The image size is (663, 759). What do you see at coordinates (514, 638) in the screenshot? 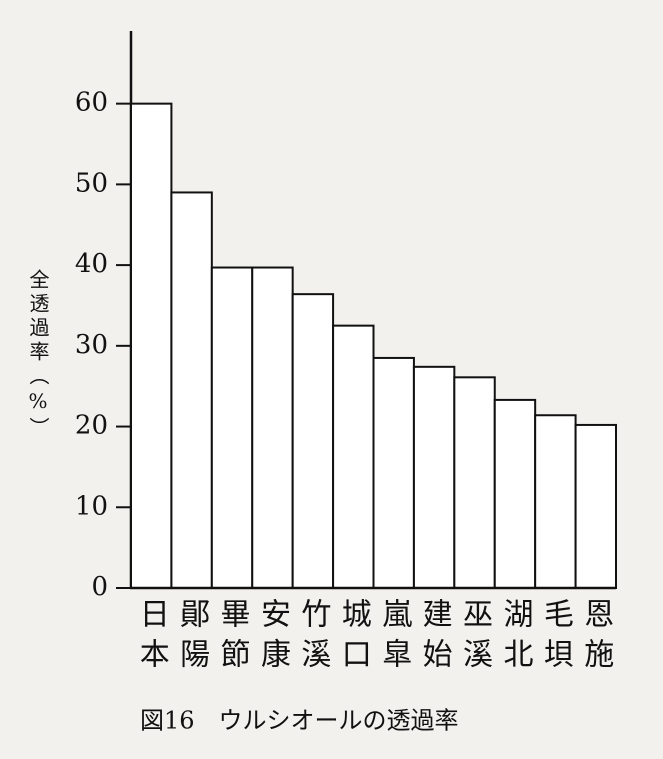
I see `x-tick-label: 湖北` at bounding box center [514, 638].